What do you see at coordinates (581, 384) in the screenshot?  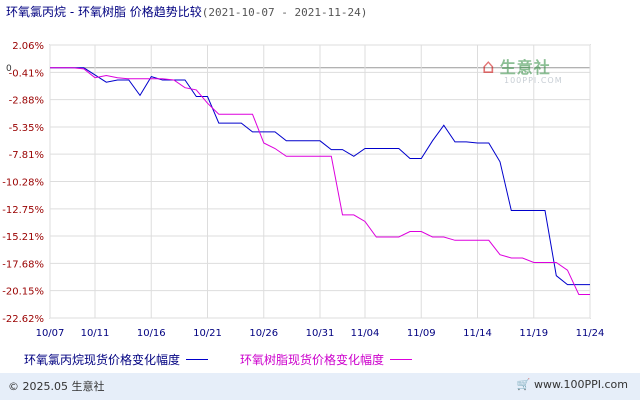 I see `footer-site-text: www.100PPI.com` at bounding box center [581, 384].